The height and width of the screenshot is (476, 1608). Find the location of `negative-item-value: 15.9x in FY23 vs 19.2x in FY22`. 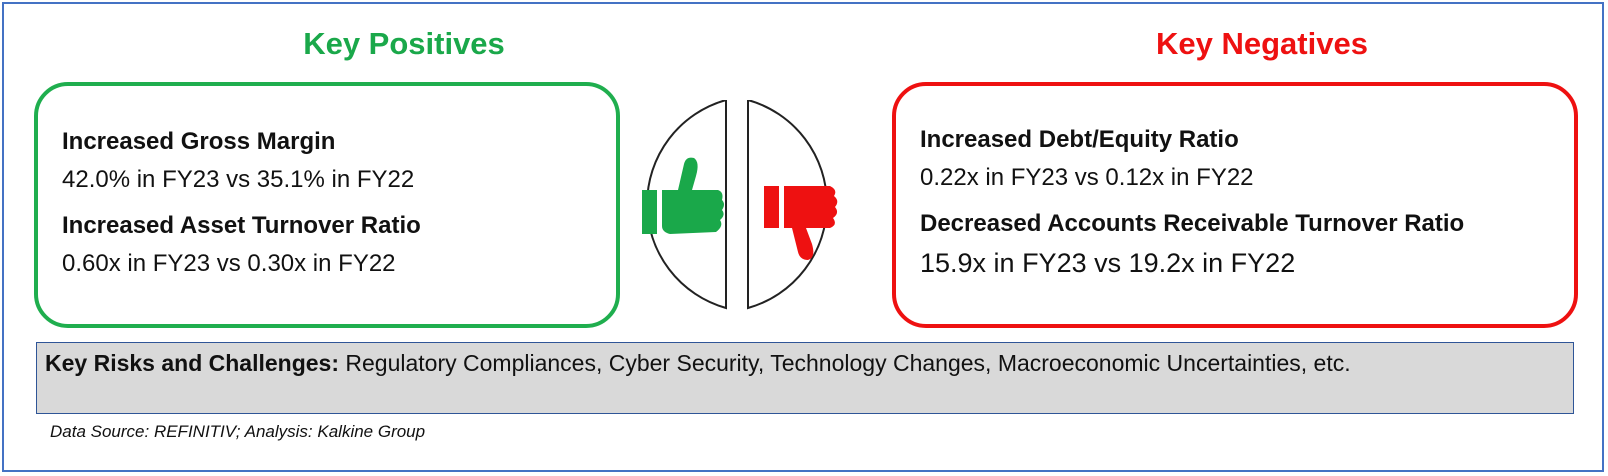

negative-item-value: 15.9x in FY23 vs 19.2x in FY22 is located at coordinates (1108, 263).